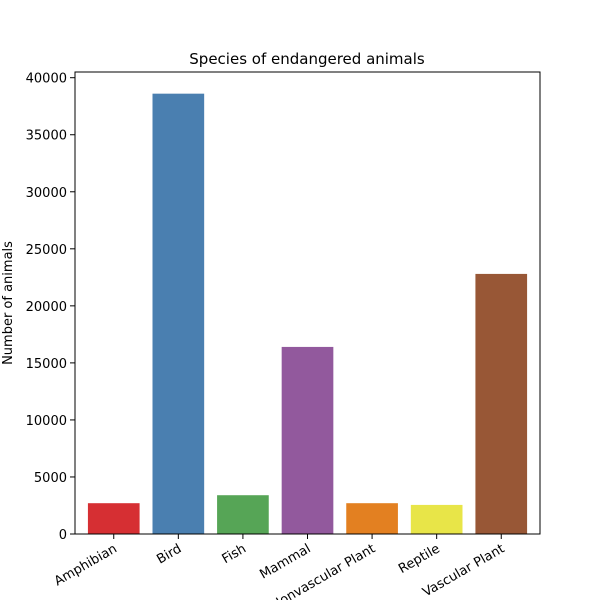  What do you see at coordinates (63, 535) in the screenshot?
I see `y-tick-label: 0` at bounding box center [63, 535].